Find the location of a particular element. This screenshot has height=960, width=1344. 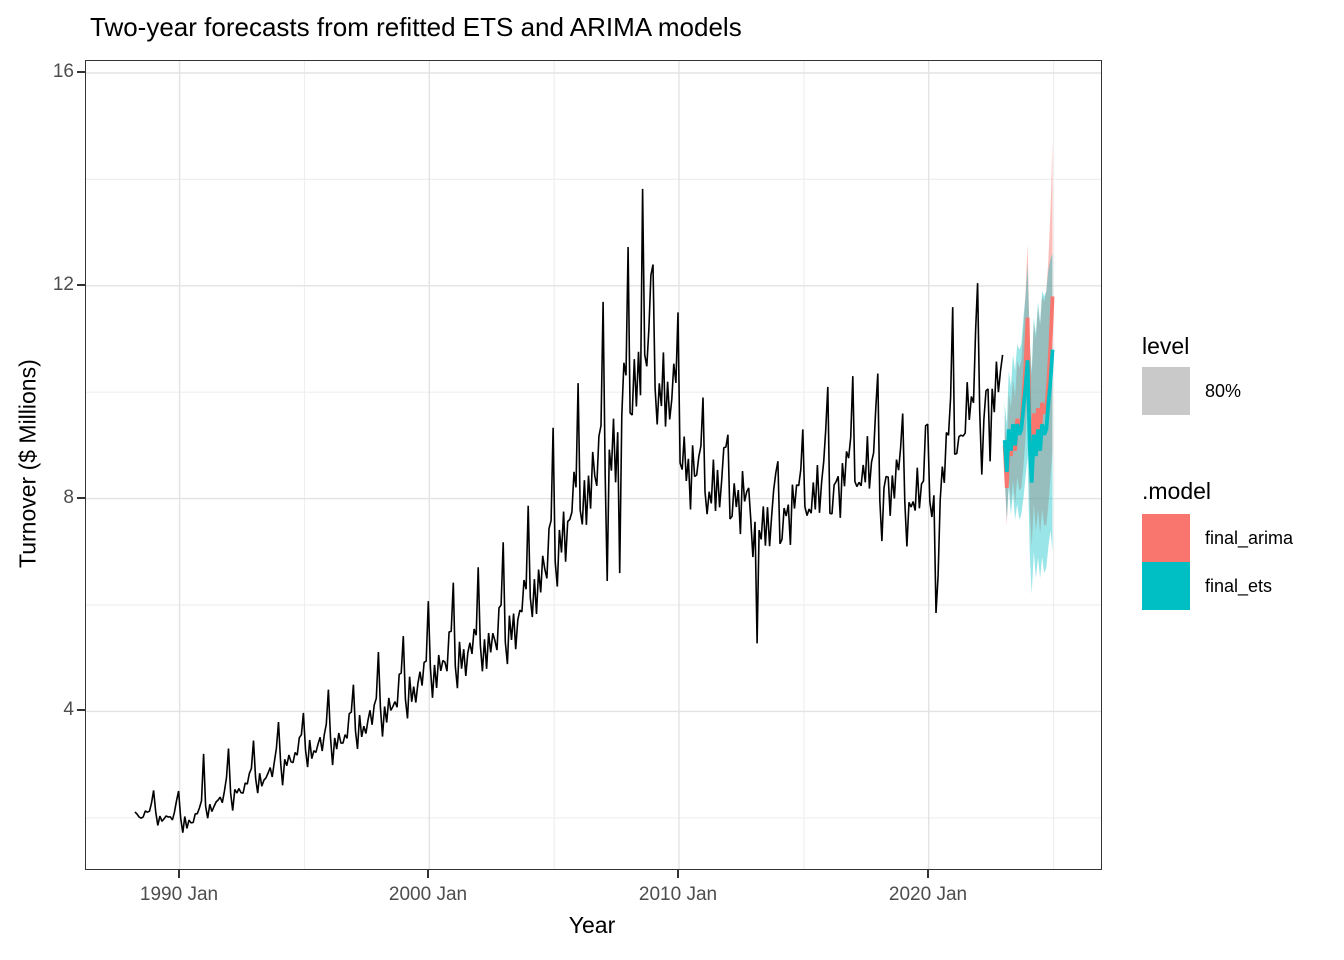

y-axis-title: Turnover ($ Millions) is located at coordinates (27, 464).